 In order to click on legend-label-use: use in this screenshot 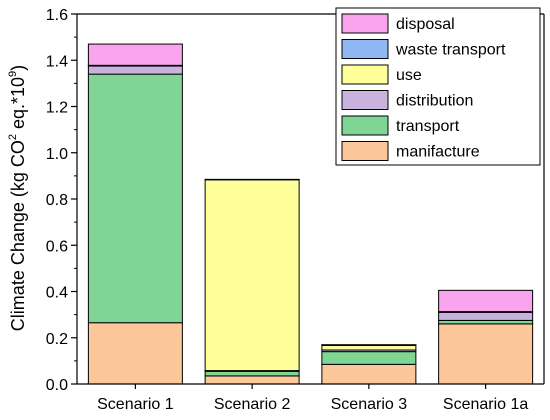, I will do `click(409, 75)`.